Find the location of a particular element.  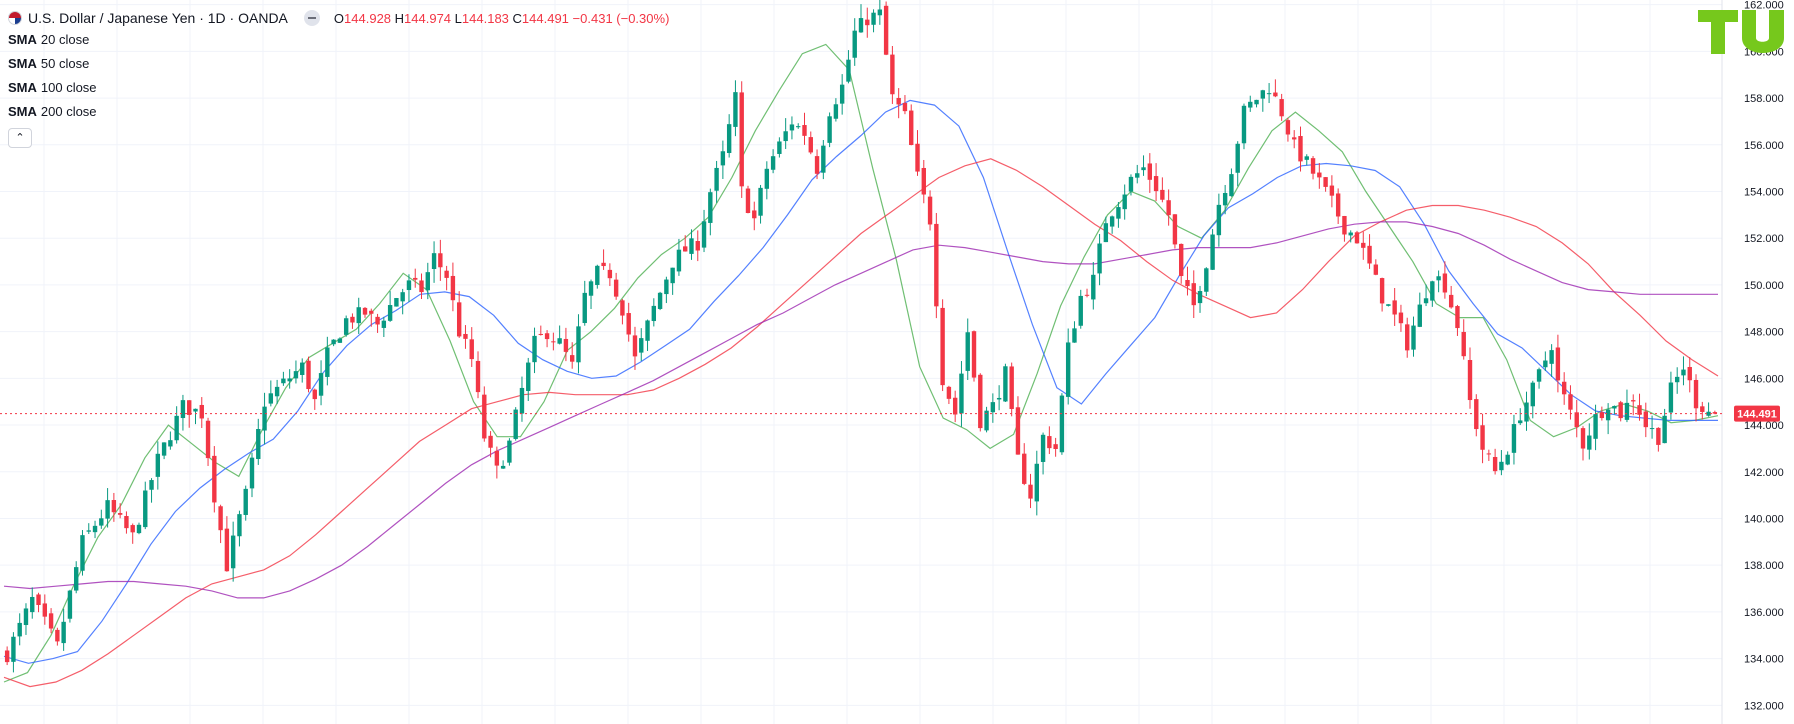

indicator-sma-20: SMA 20 close is located at coordinates (338, 40).